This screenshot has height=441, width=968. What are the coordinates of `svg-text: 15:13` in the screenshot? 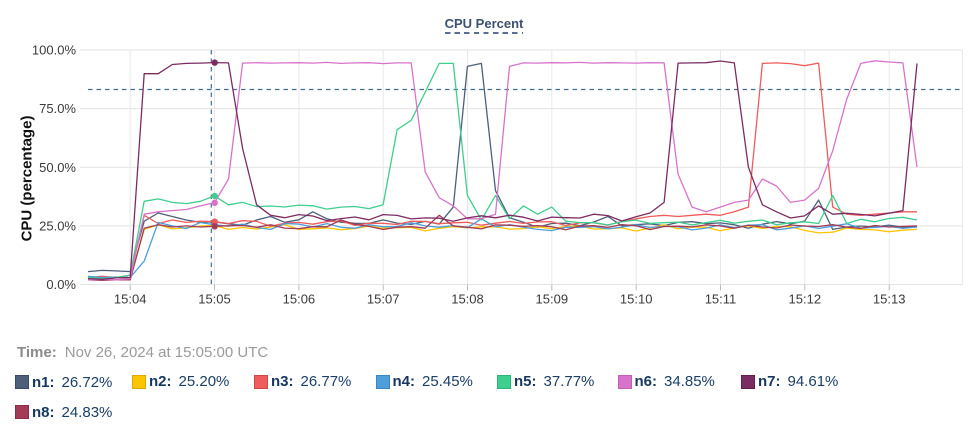 It's located at (889, 299).